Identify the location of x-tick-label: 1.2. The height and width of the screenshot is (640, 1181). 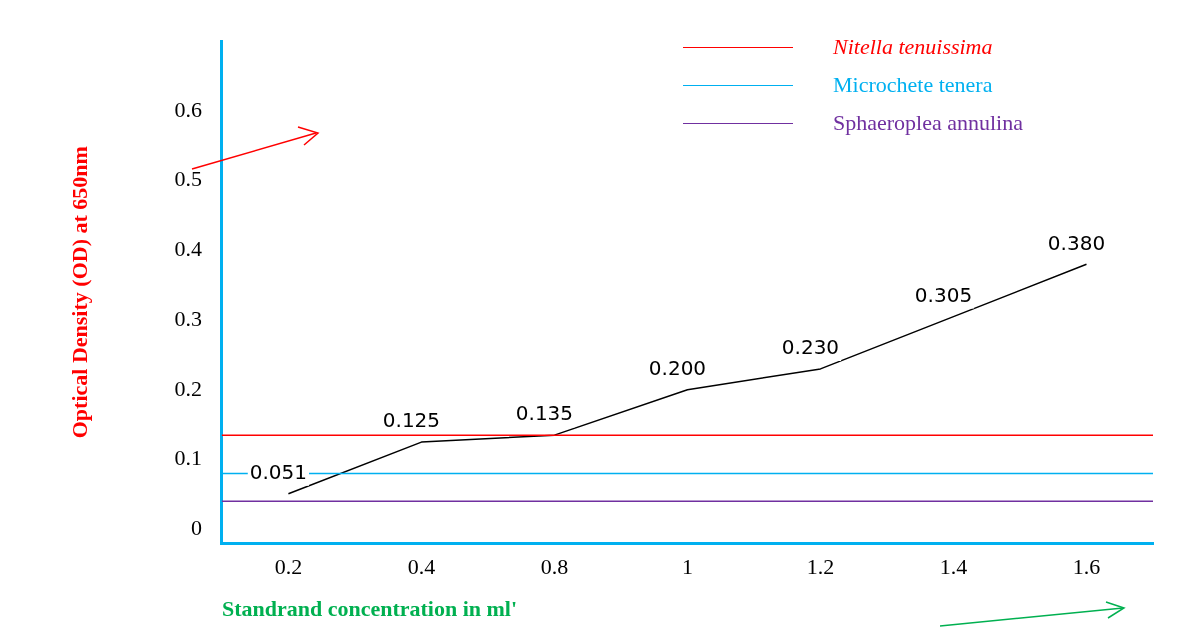
(820, 567).